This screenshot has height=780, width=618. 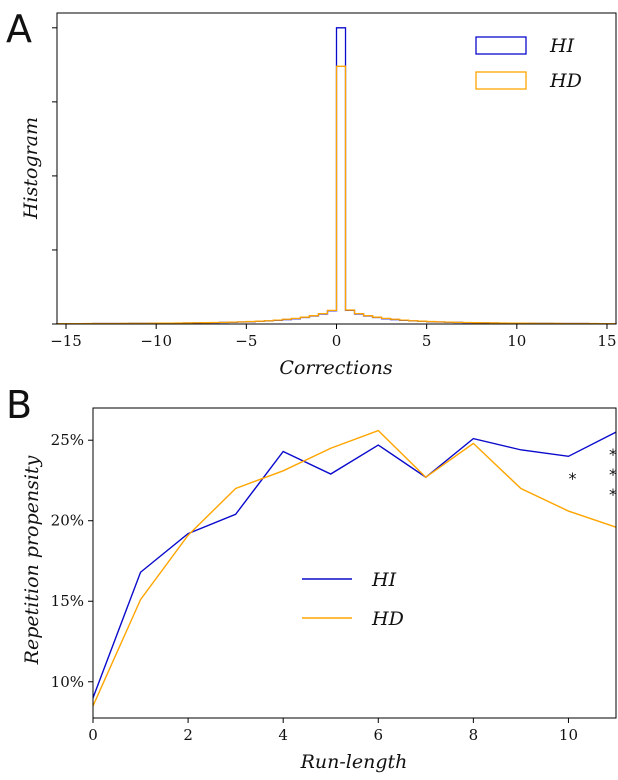 What do you see at coordinates (54, 176) in the screenshot?
I see `histogram-y-ticks` at bounding box center [54, 176].